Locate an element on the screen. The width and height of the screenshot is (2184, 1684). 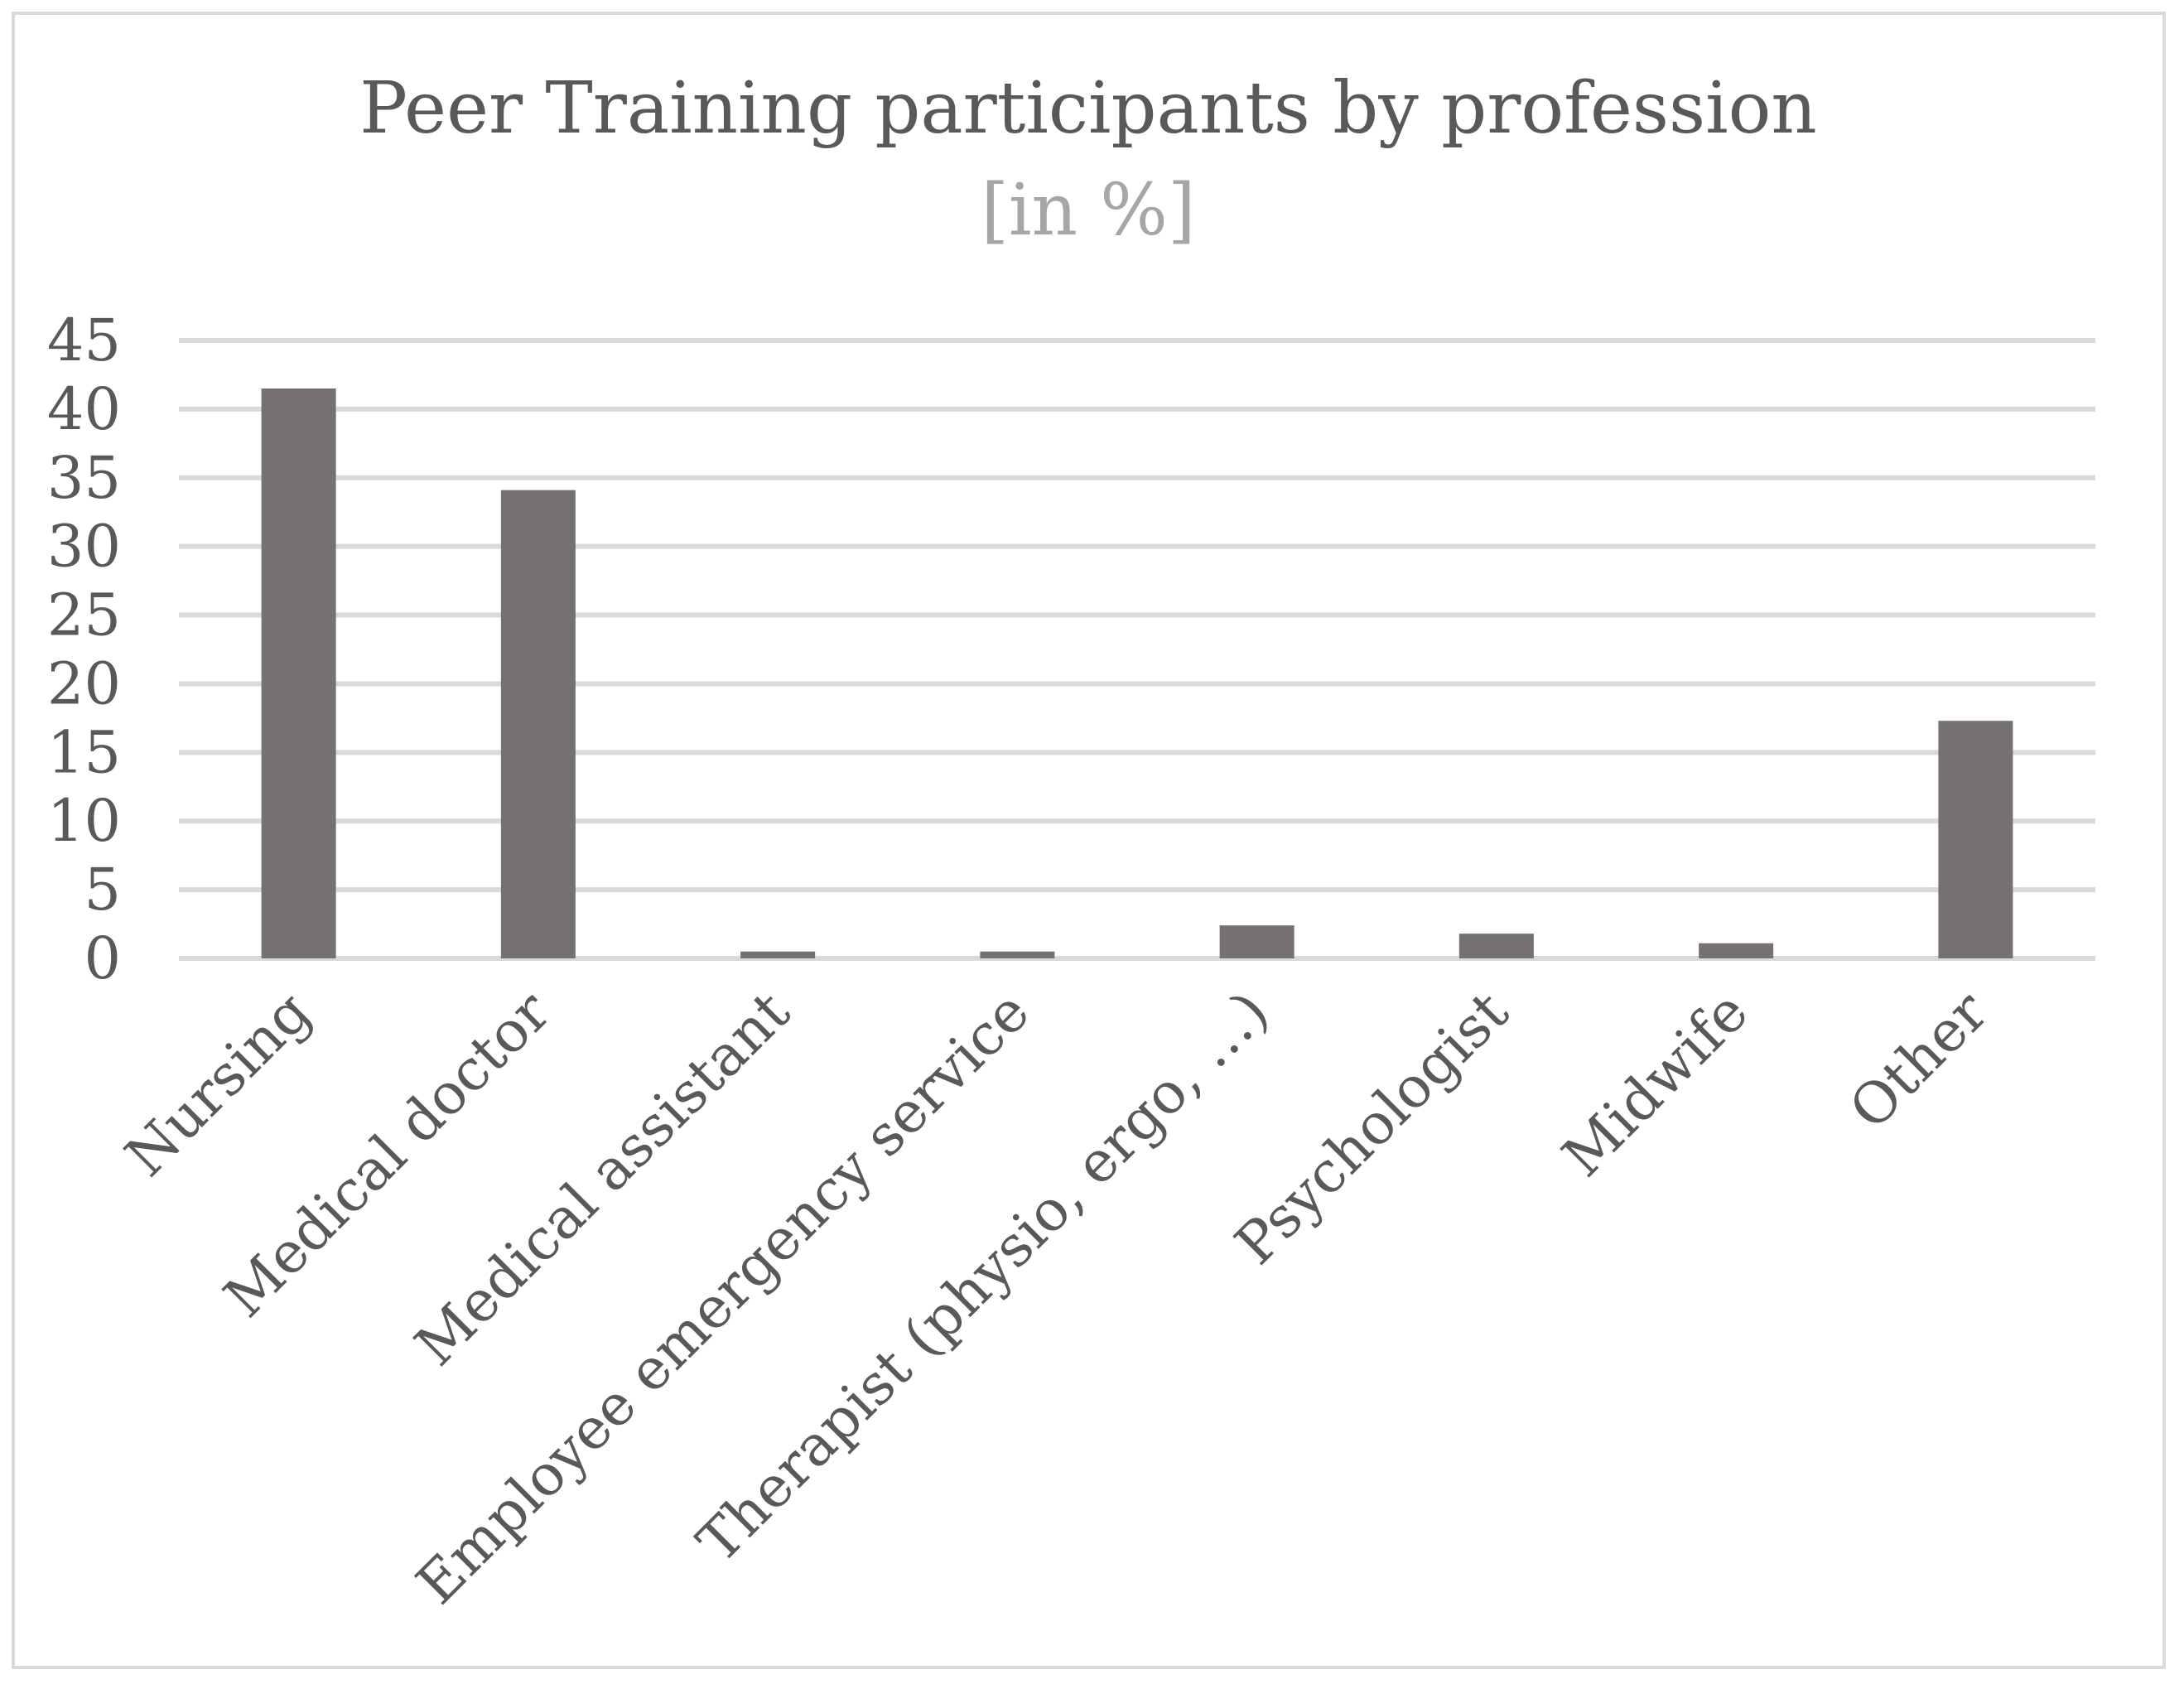
y-tick-label: 35 is located at coordinates (84, 478).